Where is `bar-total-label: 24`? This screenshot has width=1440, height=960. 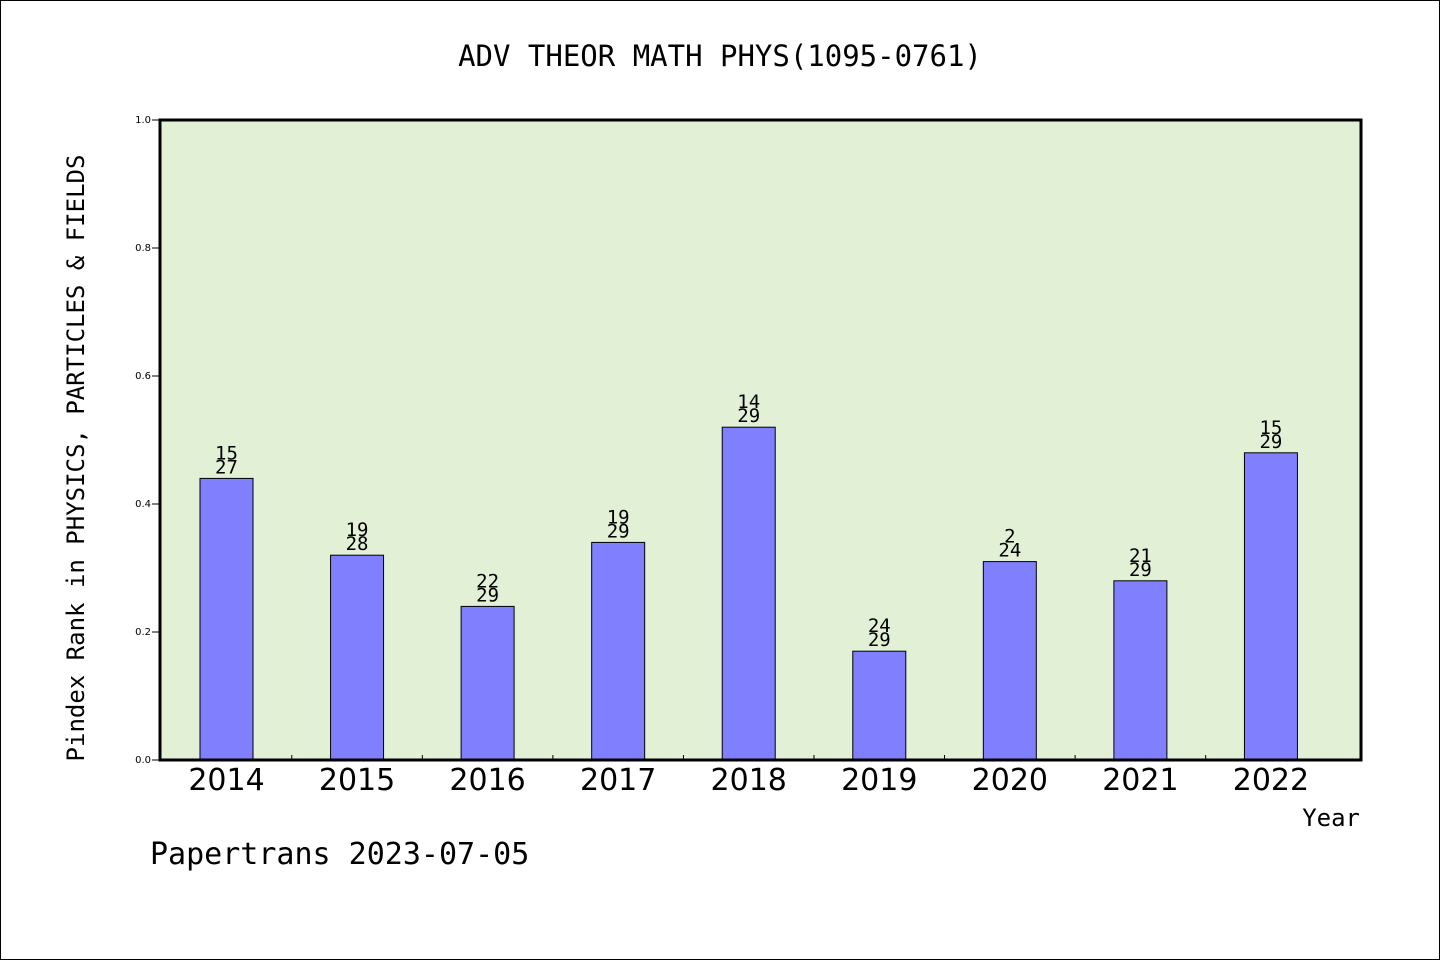
bar-total-label: 24 is located at coordinates (1009, 551).